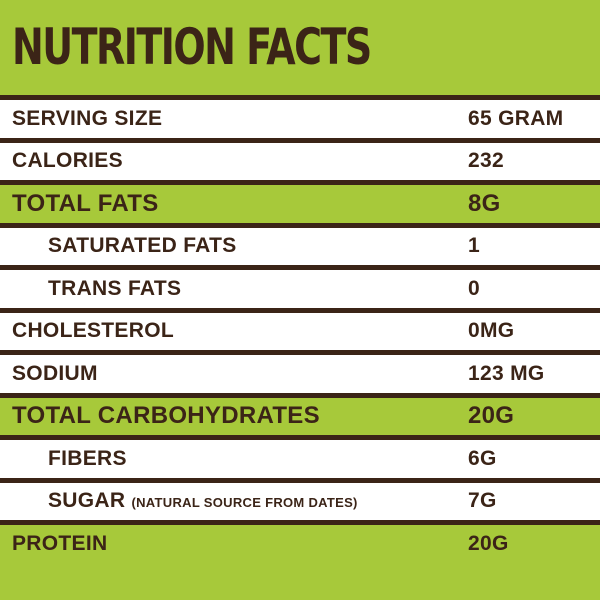 Image resolution: width=600 pixels, height=600 pixels. Describe the element at coordinates (55, 373) in the screenshot. I see `row-label: SODIUM` at that location.